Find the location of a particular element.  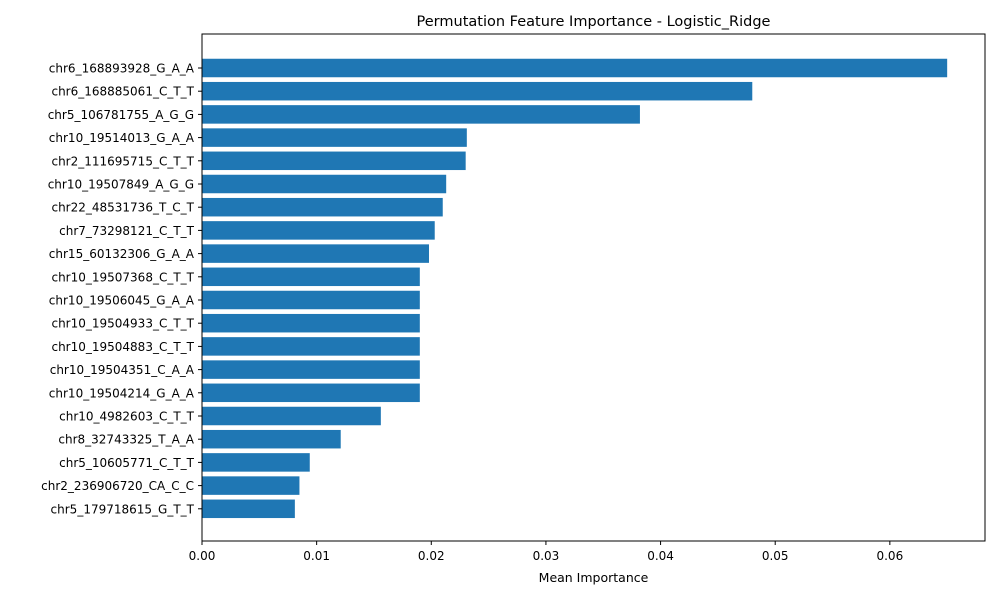

y-tick-label: chr10_4982603_C_T_T is located at coordinates (127, 417).